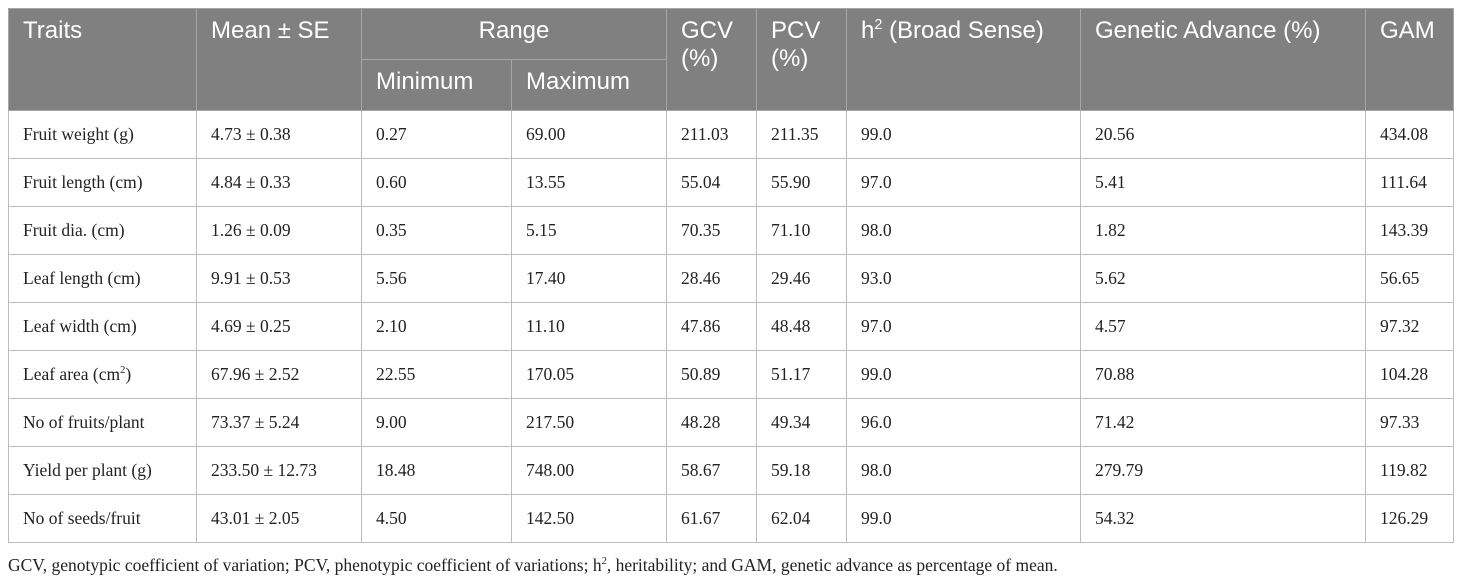 Image resolution: width=1460 pixels, height=583 pixels. I want to click on trait-label: Fruit length (cm), so click(83, 182).